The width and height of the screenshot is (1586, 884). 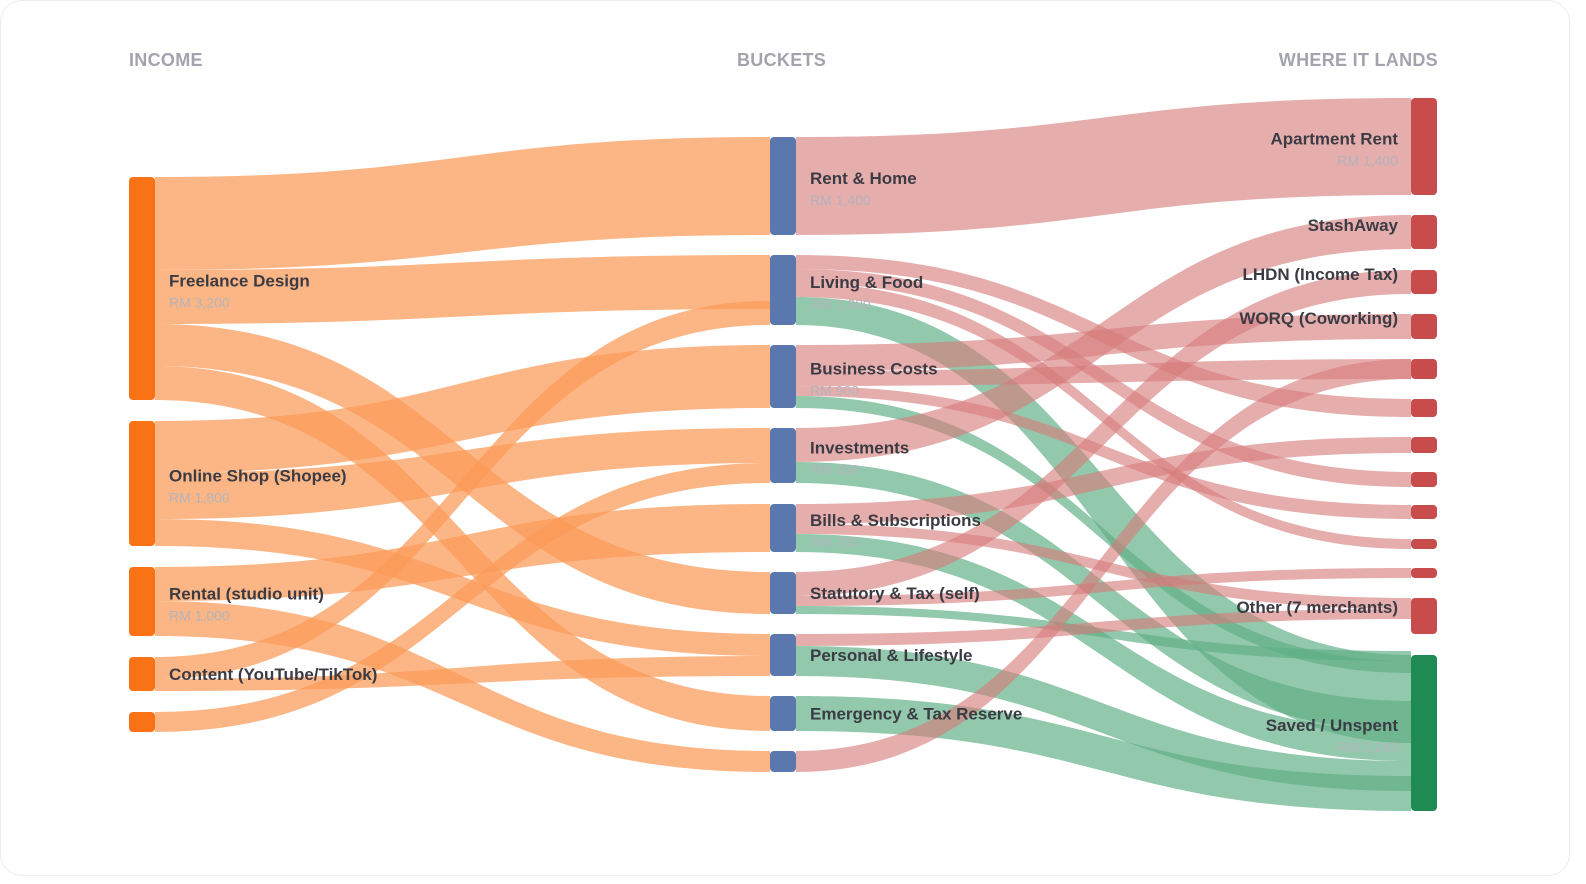 I want to click on node-label-rent: Rent & Home, so click(x=863, y=178).